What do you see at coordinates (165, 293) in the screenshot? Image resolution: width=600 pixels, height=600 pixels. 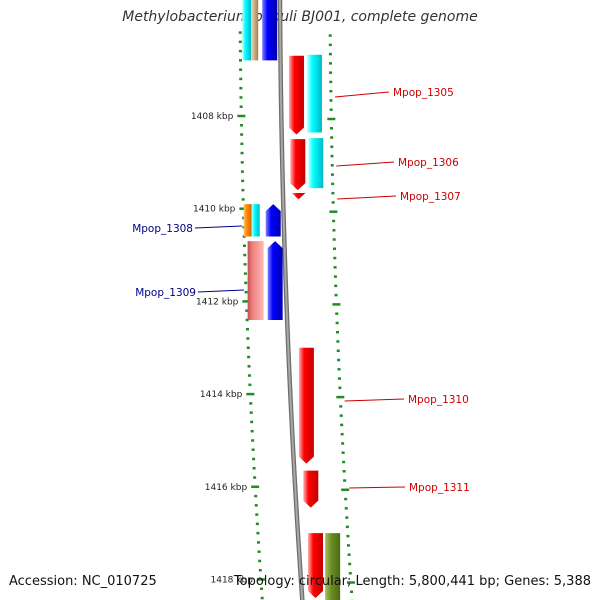 I see `gene-label: Mpop_1309` at bounding box center [165, 293].